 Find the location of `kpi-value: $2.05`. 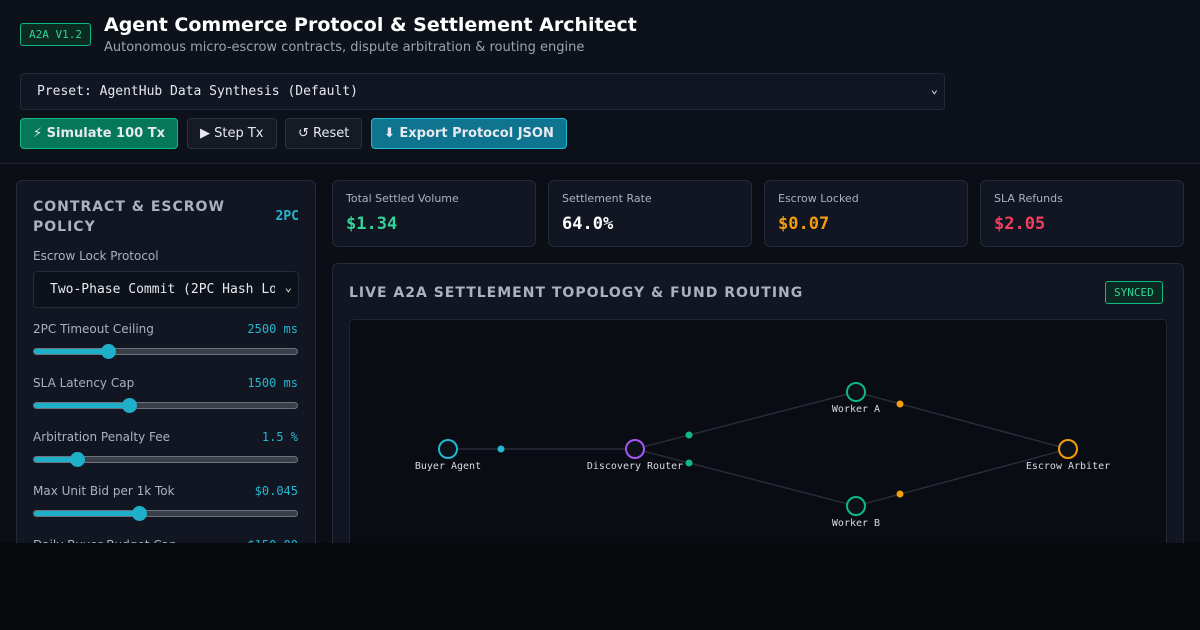

kpi-value: $2.05 is located at coordinates (1020, 224).